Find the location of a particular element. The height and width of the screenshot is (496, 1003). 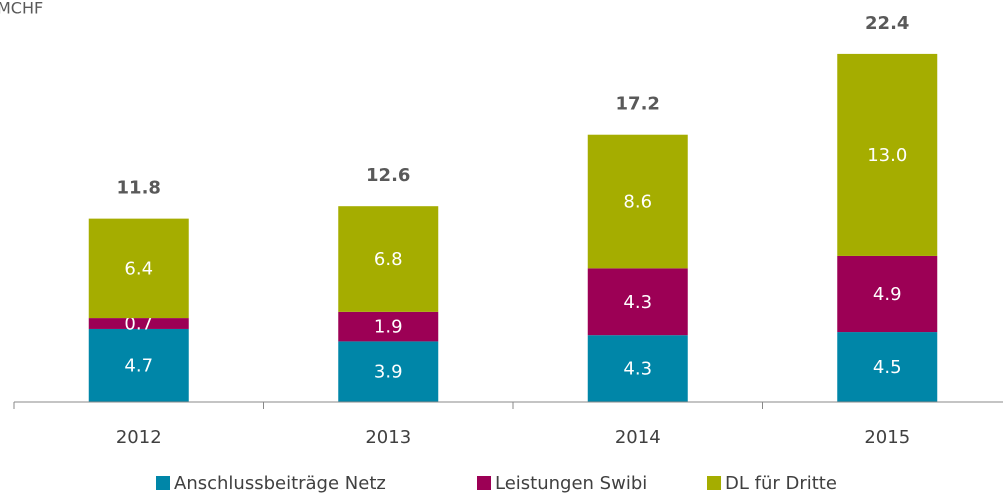

legend-label: Leistungen Swibi is located at coordinates (571, 483).